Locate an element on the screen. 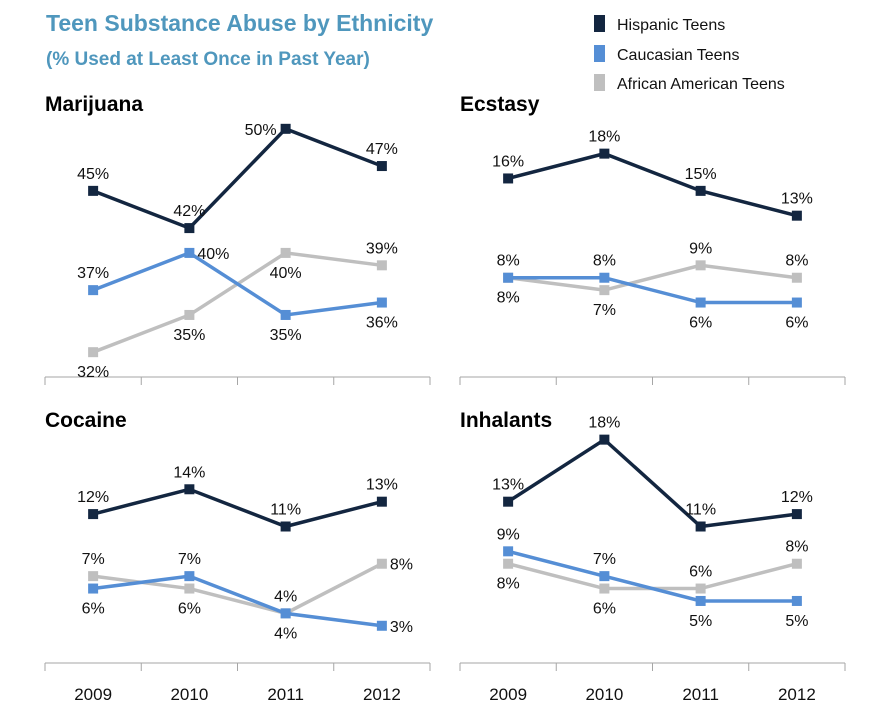 This screenshot has height=727, width=887. data-label-caucasian: 37% is located at coordinates (93, 273).